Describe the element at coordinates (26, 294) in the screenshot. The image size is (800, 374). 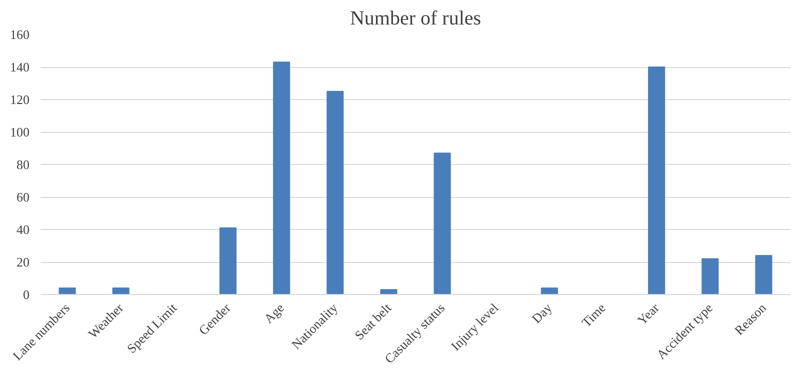
I see `y-tick-label: 0` at that location.